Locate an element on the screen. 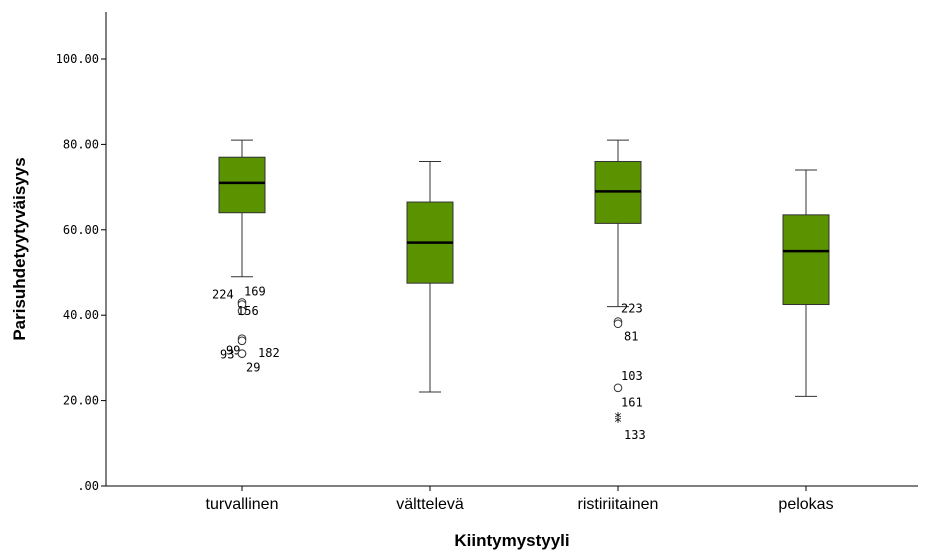 This screenshot has height=555, width=933. outlier-label: 81 is located at coordinates (631, 337).